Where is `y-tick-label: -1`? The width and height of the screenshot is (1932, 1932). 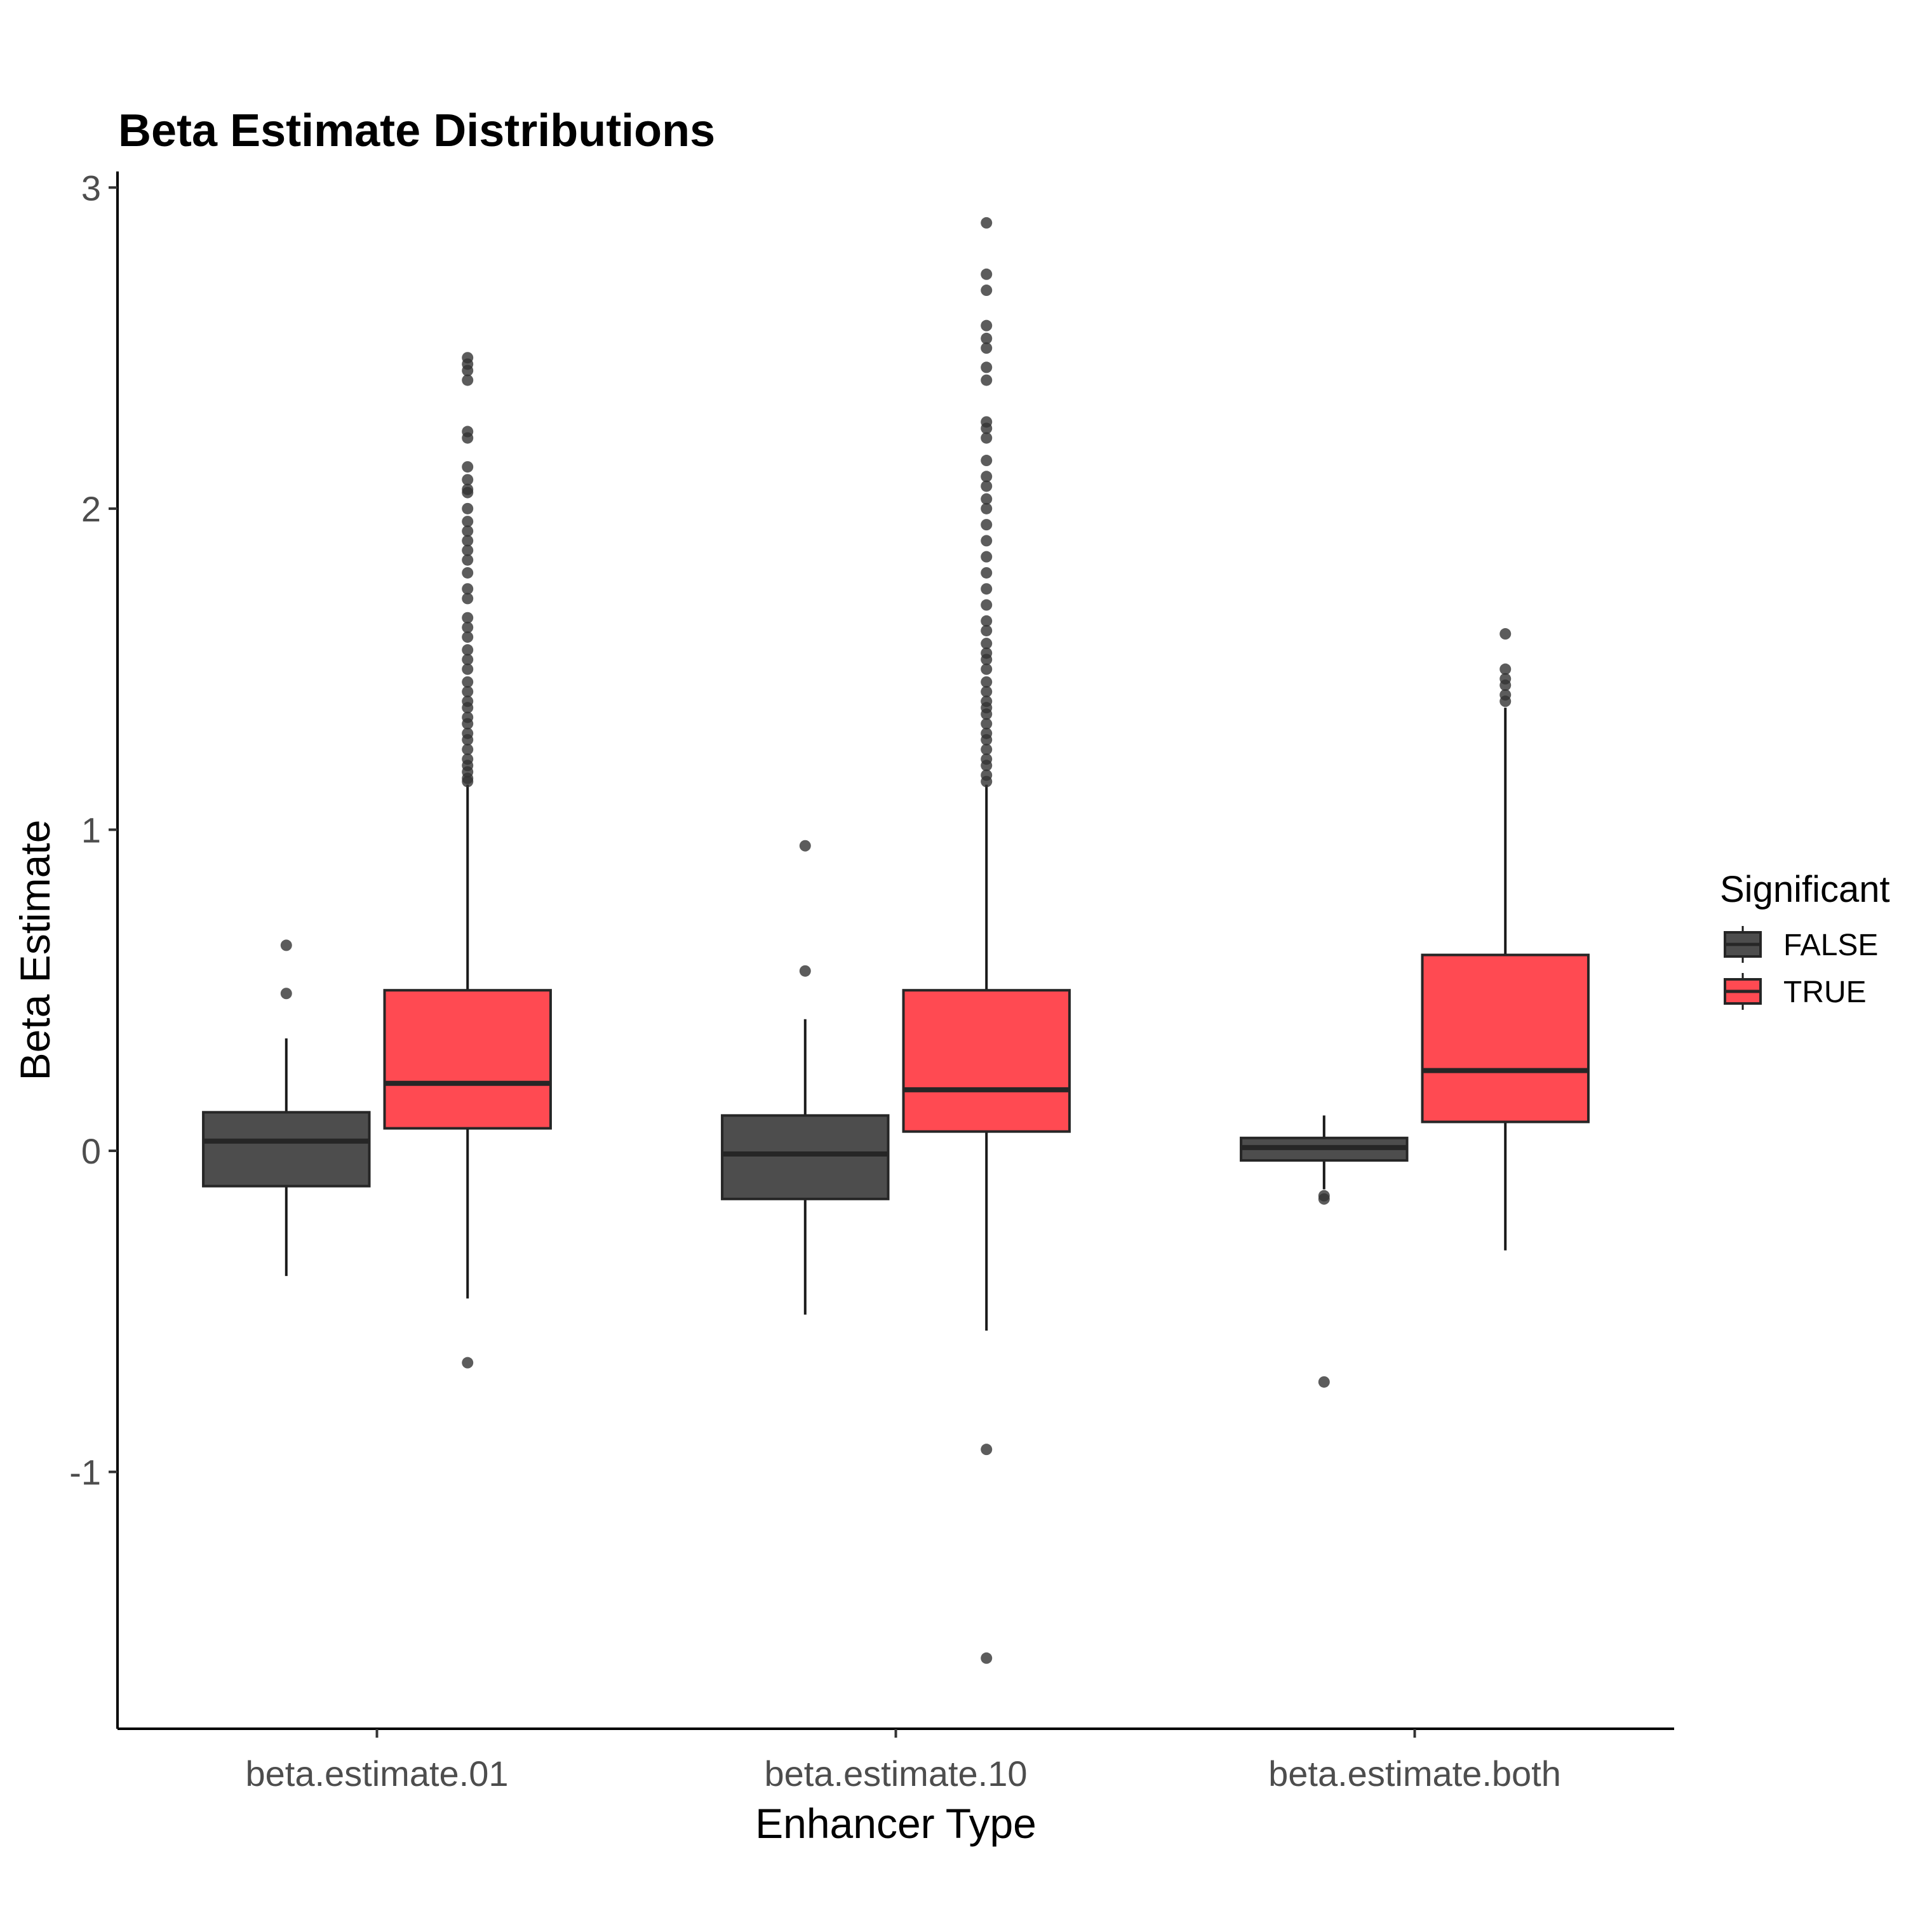
y-tick-label: -1 is located at coordinates (85, 1472).